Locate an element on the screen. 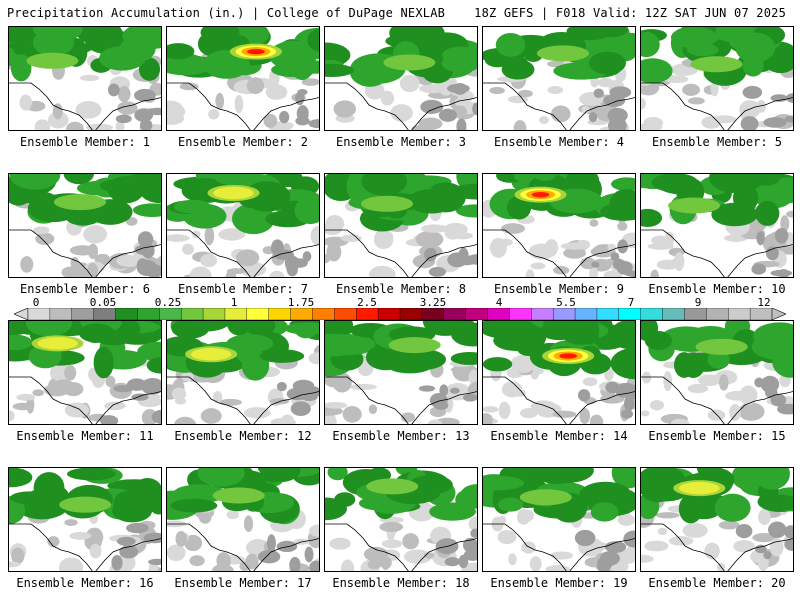 This screenshot has width=800, height=600. colorbar-tick-label: 3.25 is located at coordinates (433, 302).